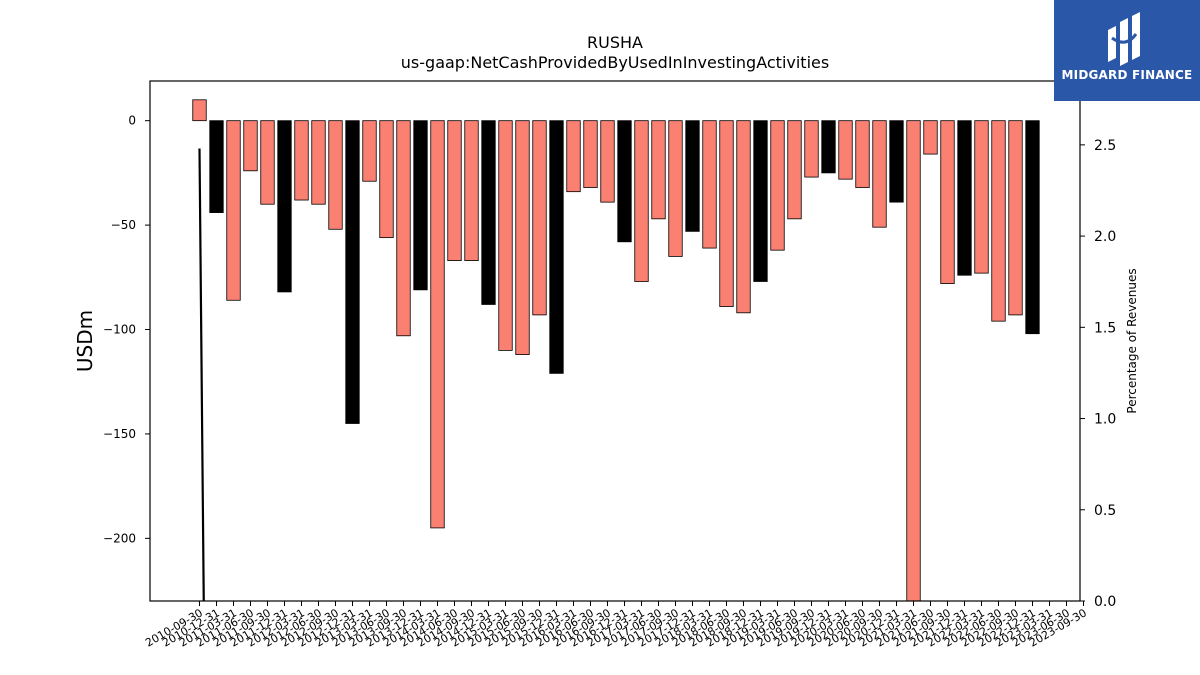 Image resolution: width=1200 pixels, height=675 pixels. Describe the element at coordinates (123, 225) in the screenshot. I see `y-tick-label: −50` at that location.